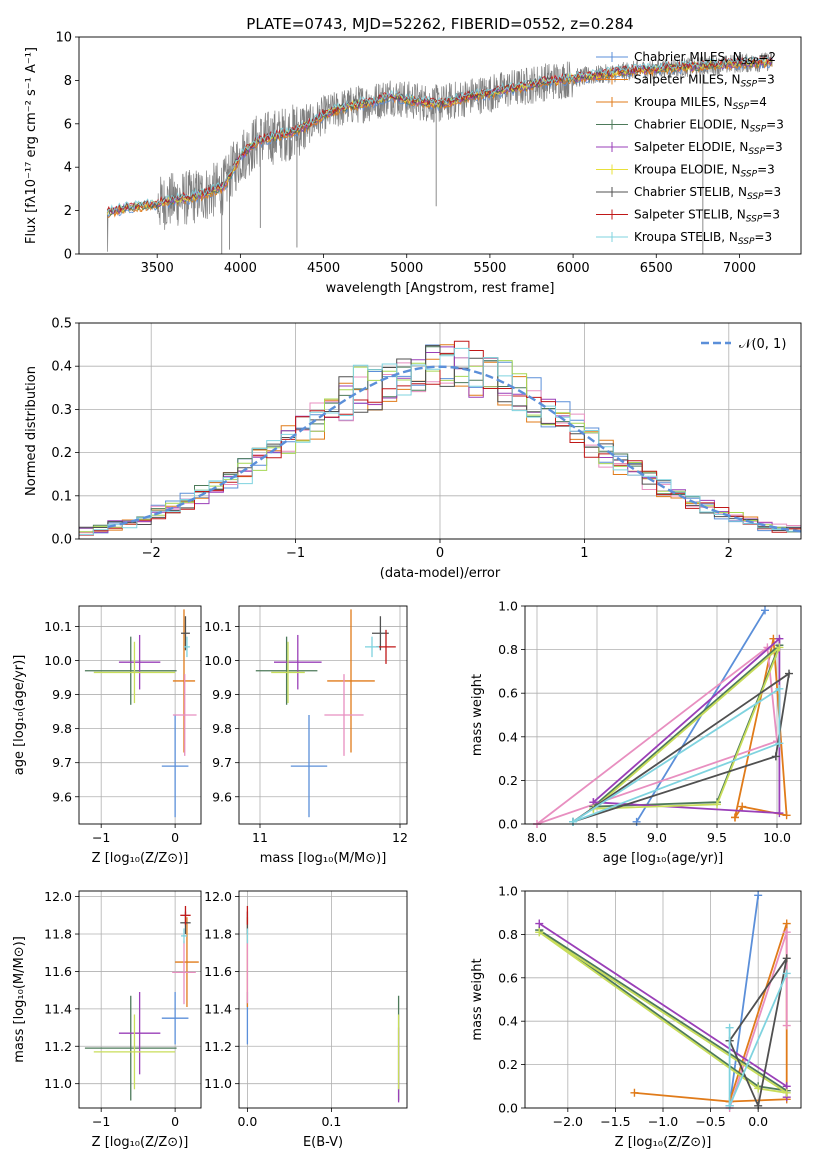 This screenshot has height=1170, width=819. Describe the element at coordinates (703, 238) in the screenshot. I see `spectrum-legend-label: Kroupa STELIB, NSSP=3` at that location.